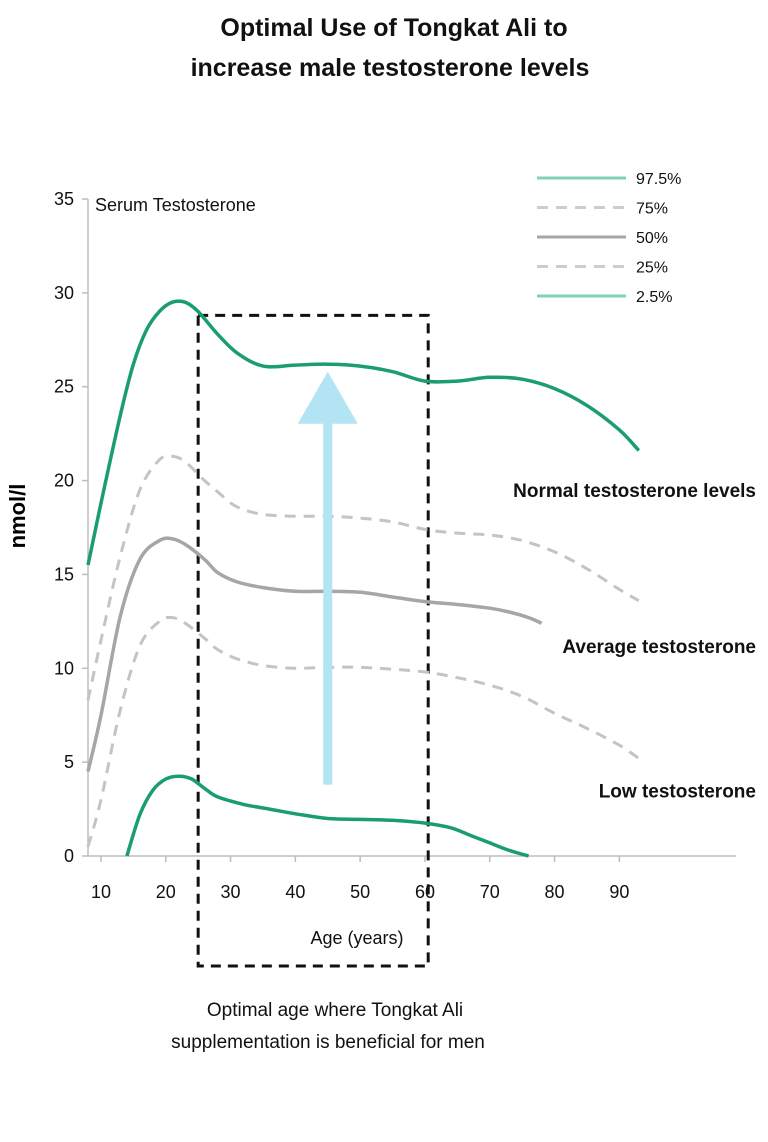  Describe the element at coordinates (555, 892) in the screenshot. I see `x-tick-label: 80` at that location.